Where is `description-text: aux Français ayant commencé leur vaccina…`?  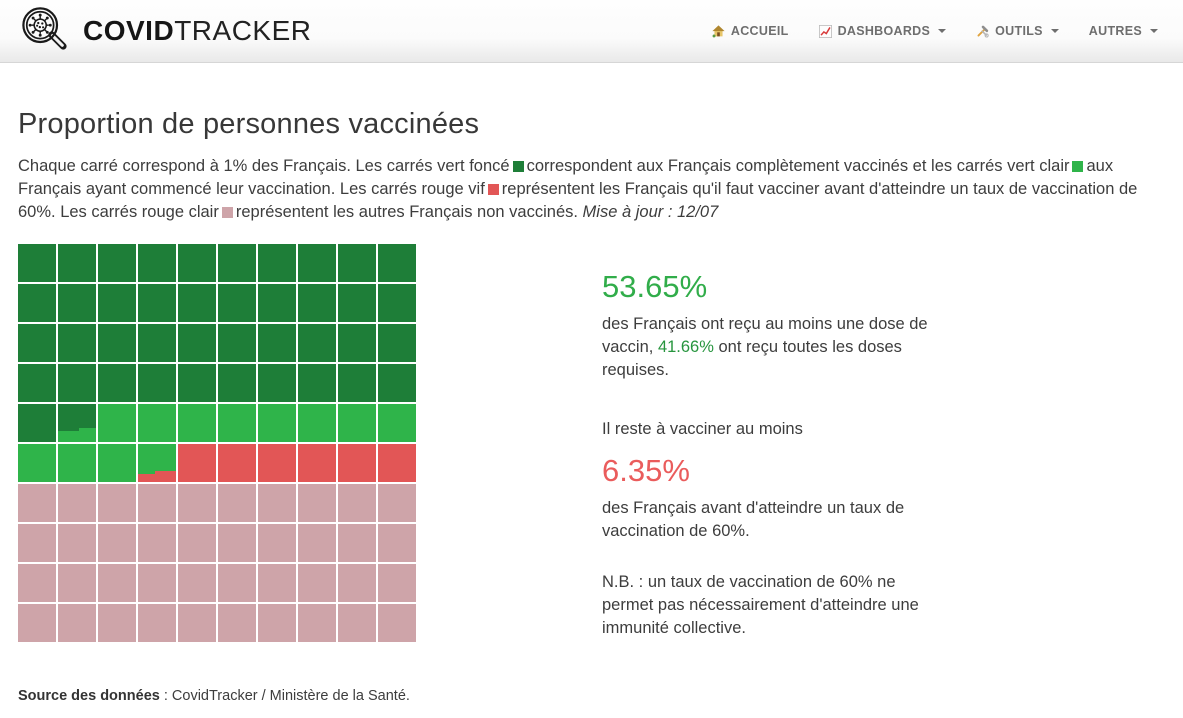 description-text: aux Français ayant commencé leur vaccina… is located at coordinates (566, 177).